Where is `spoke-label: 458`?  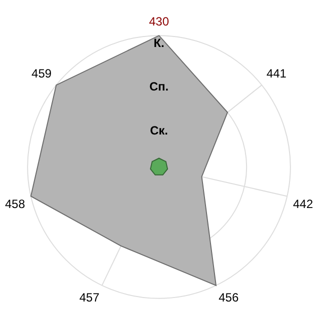 spoke-label: 458 is located at coordinates (15, 204).